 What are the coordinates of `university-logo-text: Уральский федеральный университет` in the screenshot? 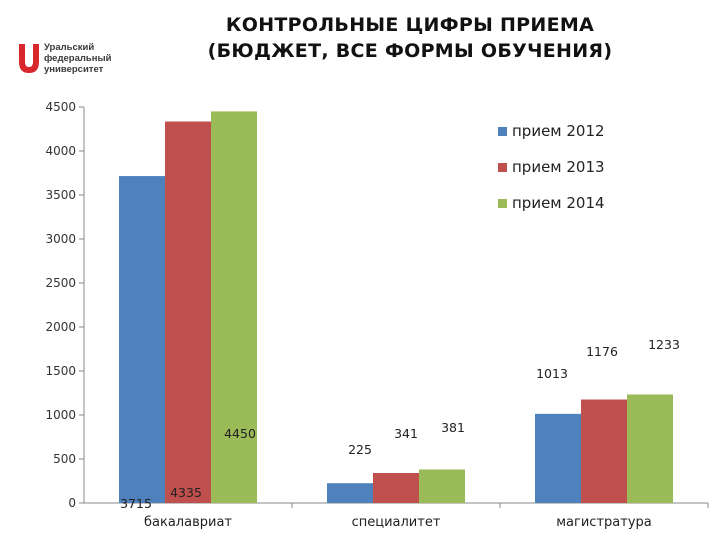 It's located at (77, 58).